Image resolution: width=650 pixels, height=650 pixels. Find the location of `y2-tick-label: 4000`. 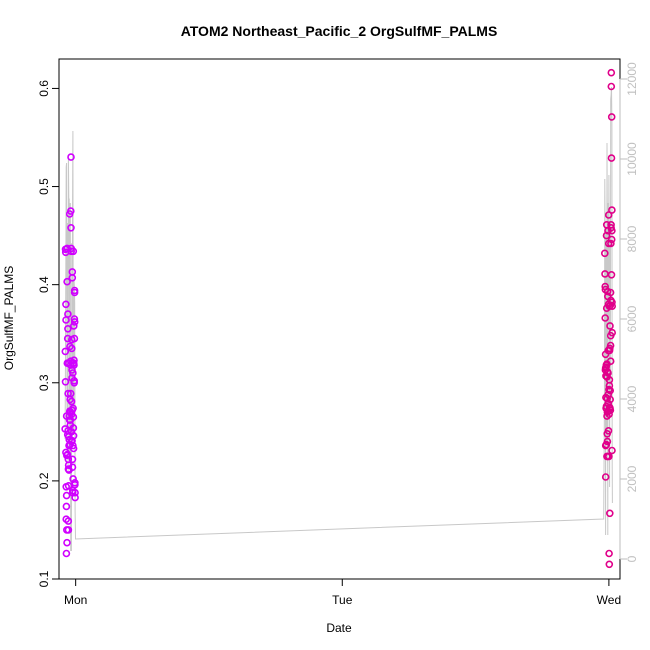

y2-tick-label: 4000 is located at coordinates (632, 398).